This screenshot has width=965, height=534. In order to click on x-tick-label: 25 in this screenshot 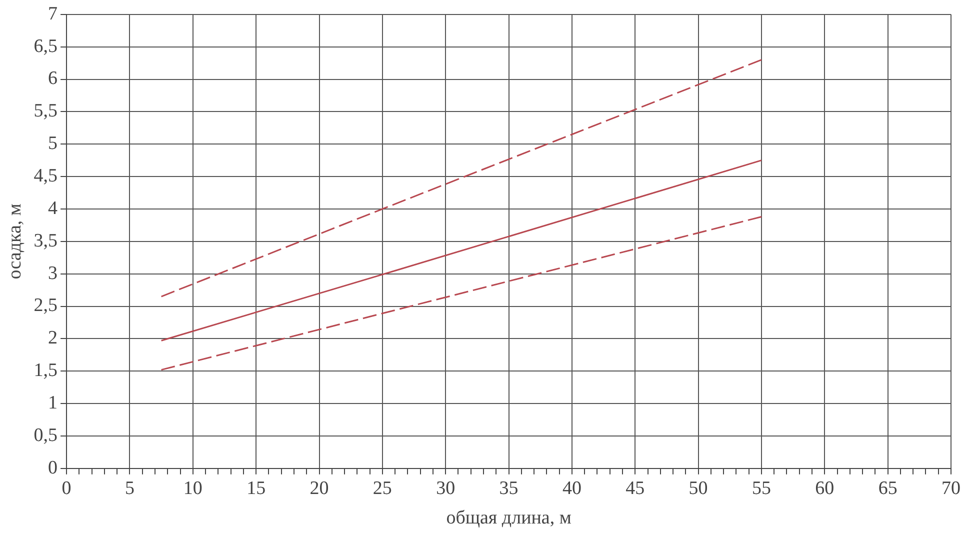, I will do `click(382, 488)`.